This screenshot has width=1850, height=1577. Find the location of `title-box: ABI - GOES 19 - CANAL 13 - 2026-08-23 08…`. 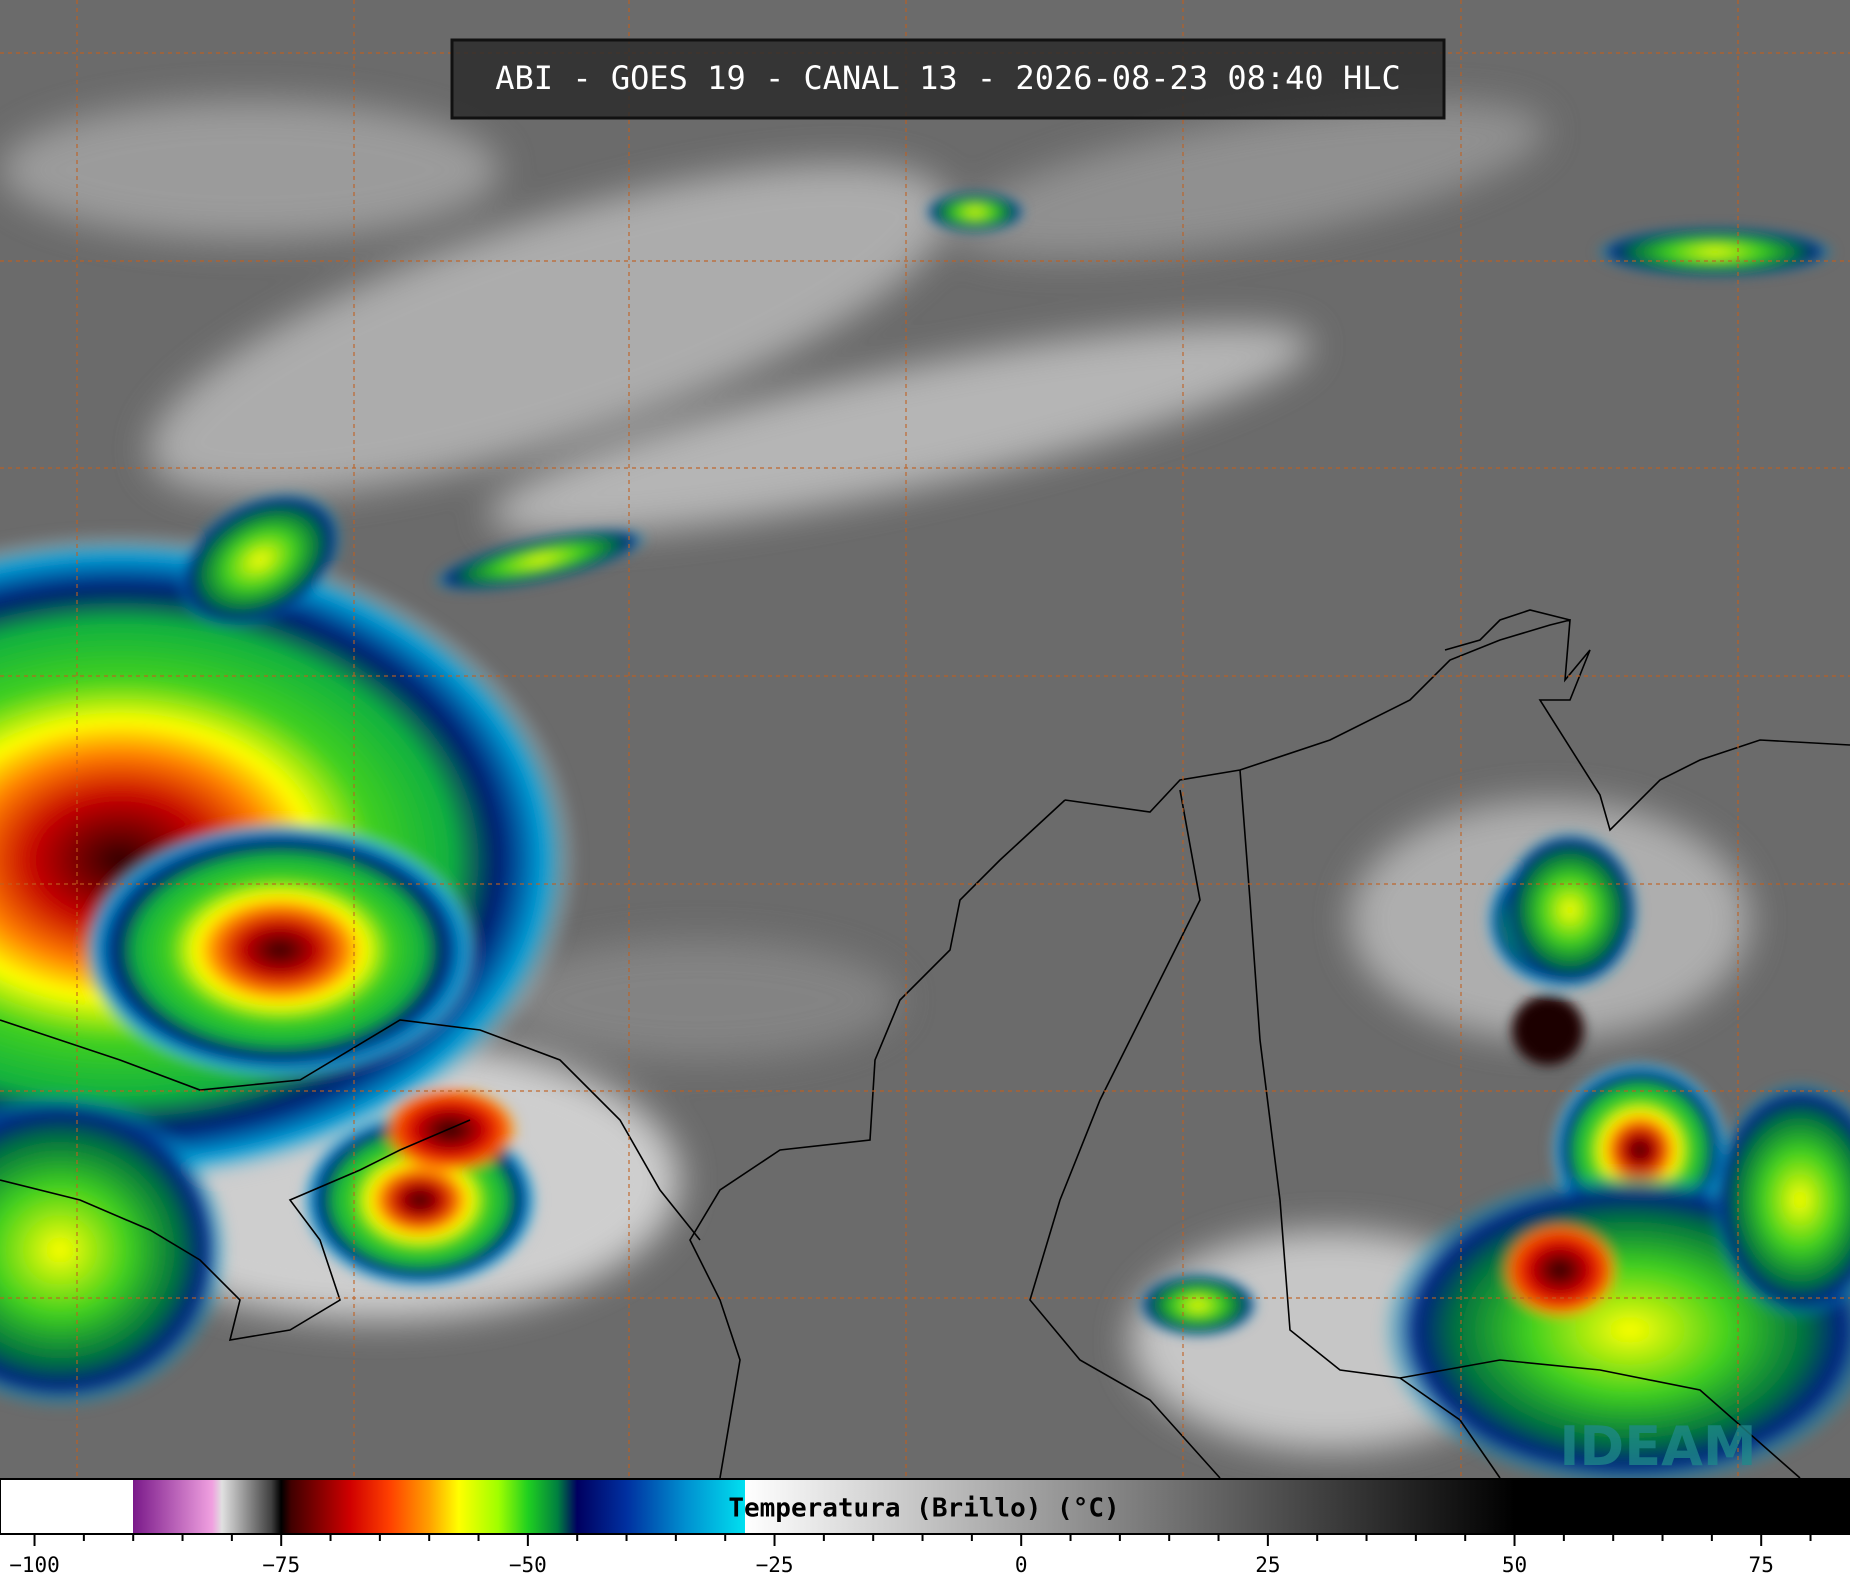

title-box: ABI - GOES 19 - CANAL 13 - 2026-08-23 08… is located at coordinates (948, 79).